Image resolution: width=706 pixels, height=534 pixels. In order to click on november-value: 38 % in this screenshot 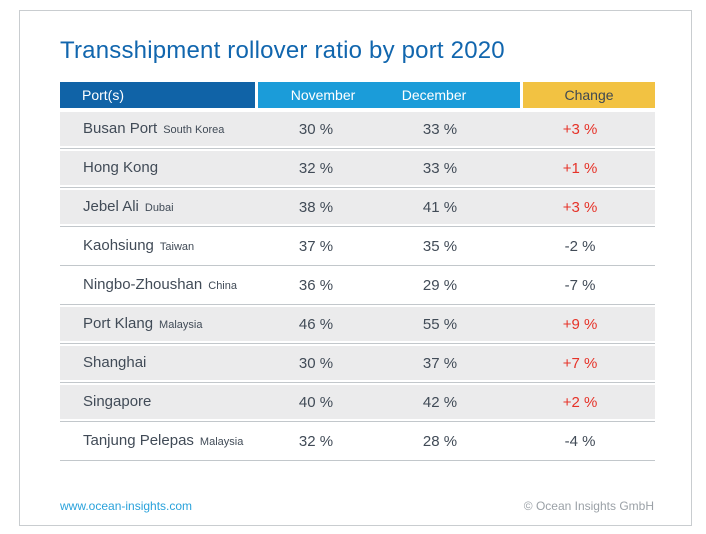, I will do `click(316, 207)`.